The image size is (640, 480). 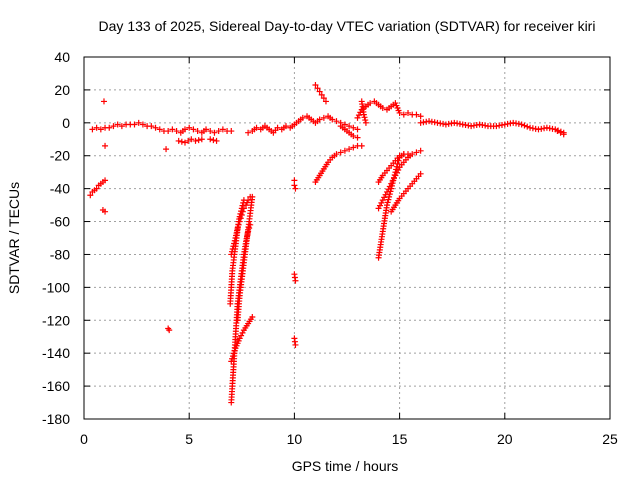 I want to click on y-tick-label: -160, so click(x=56, y=386).